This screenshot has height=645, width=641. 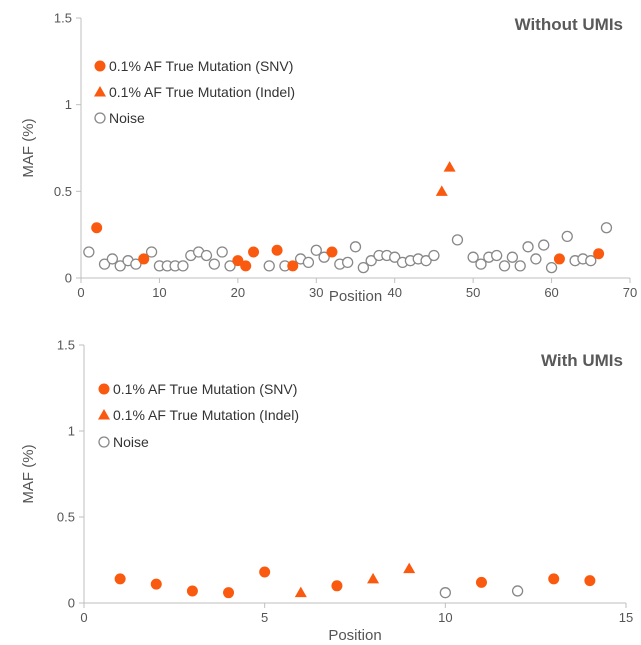 I want to click on y-tick-label: 0, so click(x=71, y=603).